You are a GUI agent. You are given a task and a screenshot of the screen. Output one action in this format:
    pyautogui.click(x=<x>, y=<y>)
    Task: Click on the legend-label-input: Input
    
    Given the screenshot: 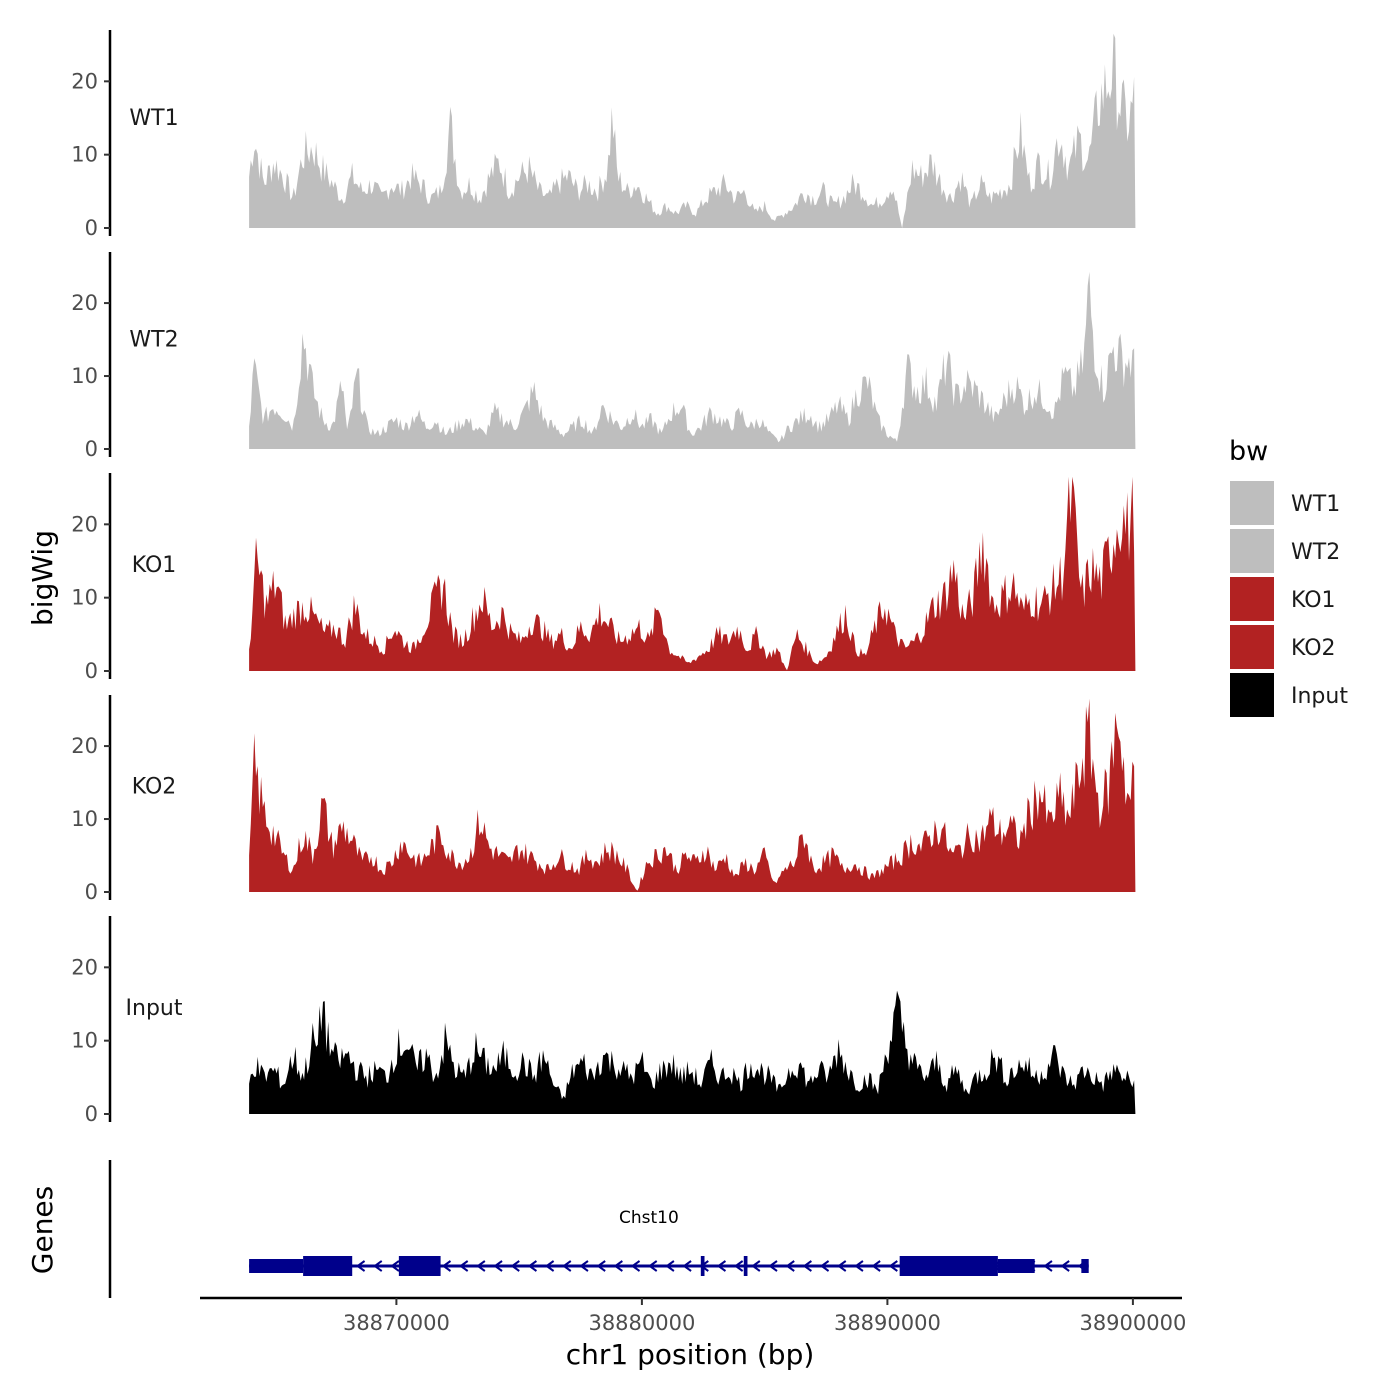 What is the action you would take?
    pyautogui.click(x=1319, y=696)
    